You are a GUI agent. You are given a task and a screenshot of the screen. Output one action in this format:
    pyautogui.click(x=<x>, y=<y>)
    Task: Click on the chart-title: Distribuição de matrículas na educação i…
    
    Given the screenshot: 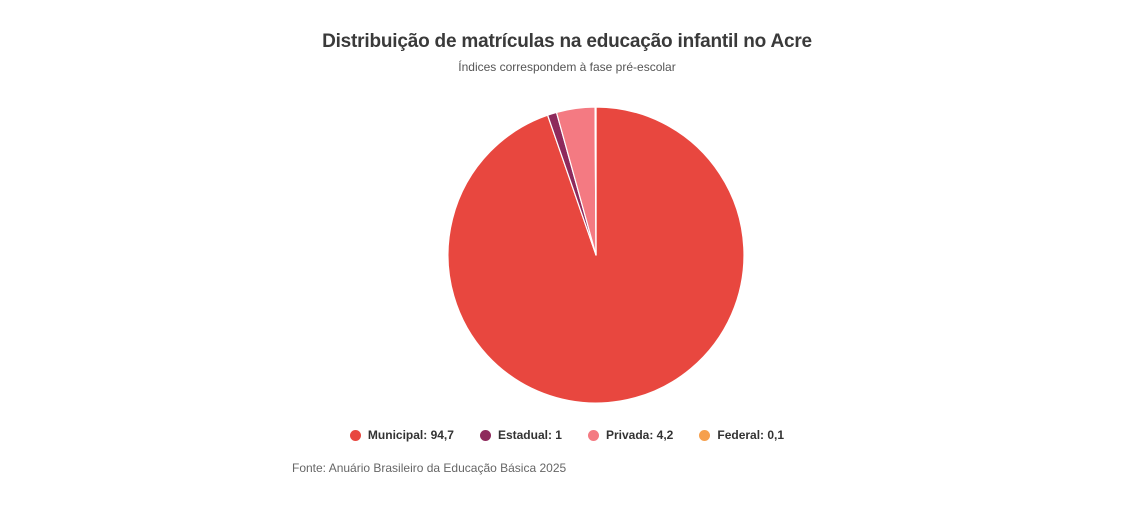 What is the action you would take?
    pyautogui.click(x=567, y=41)
    